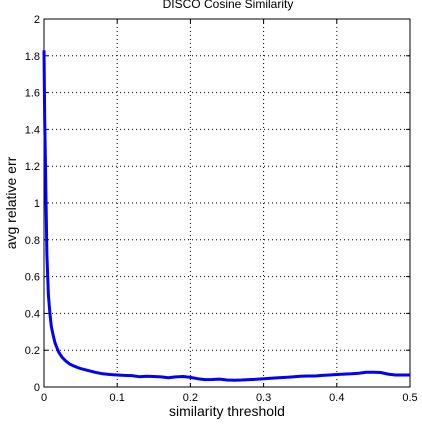  Describe the element at coordinates (32, 351) in the screenshot. I see `y-tick-label: 0.2` at that location.